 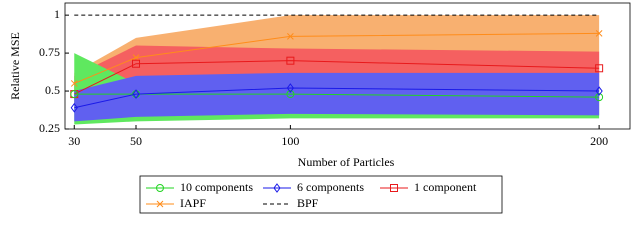 What do you see at coordinates (291, 203) in the screenshot?
I see `legend-item: BPF` at bounding box center [291, 203].